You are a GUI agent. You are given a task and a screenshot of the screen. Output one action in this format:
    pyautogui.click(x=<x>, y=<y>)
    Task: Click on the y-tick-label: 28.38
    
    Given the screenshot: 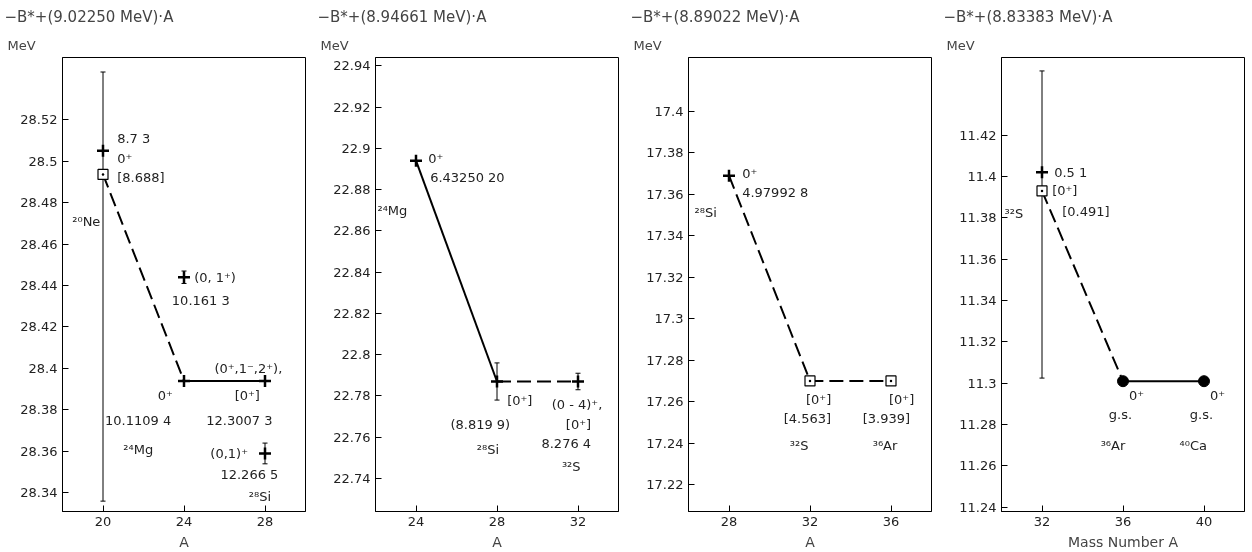 What is the action you would take?
    pyautogui.click(x=39, y=410)
    